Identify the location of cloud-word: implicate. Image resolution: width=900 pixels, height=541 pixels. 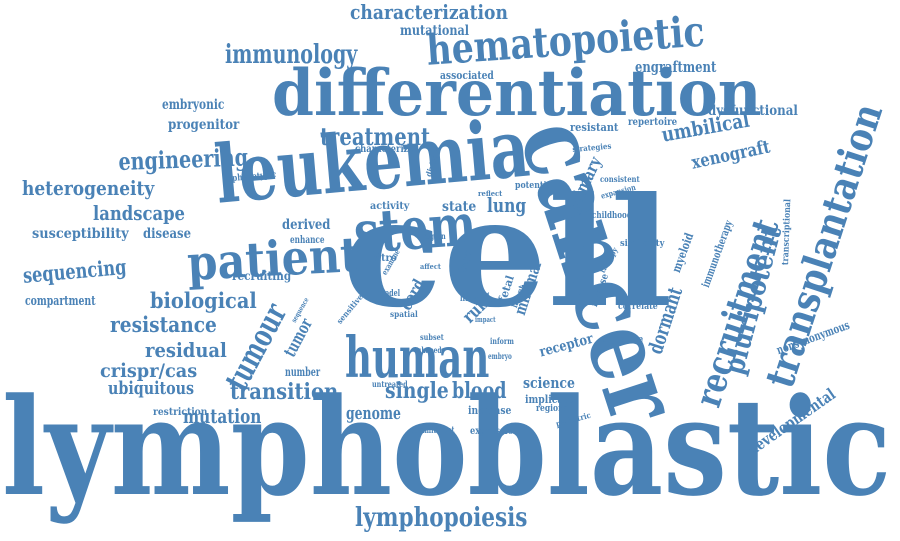
(549, 399).